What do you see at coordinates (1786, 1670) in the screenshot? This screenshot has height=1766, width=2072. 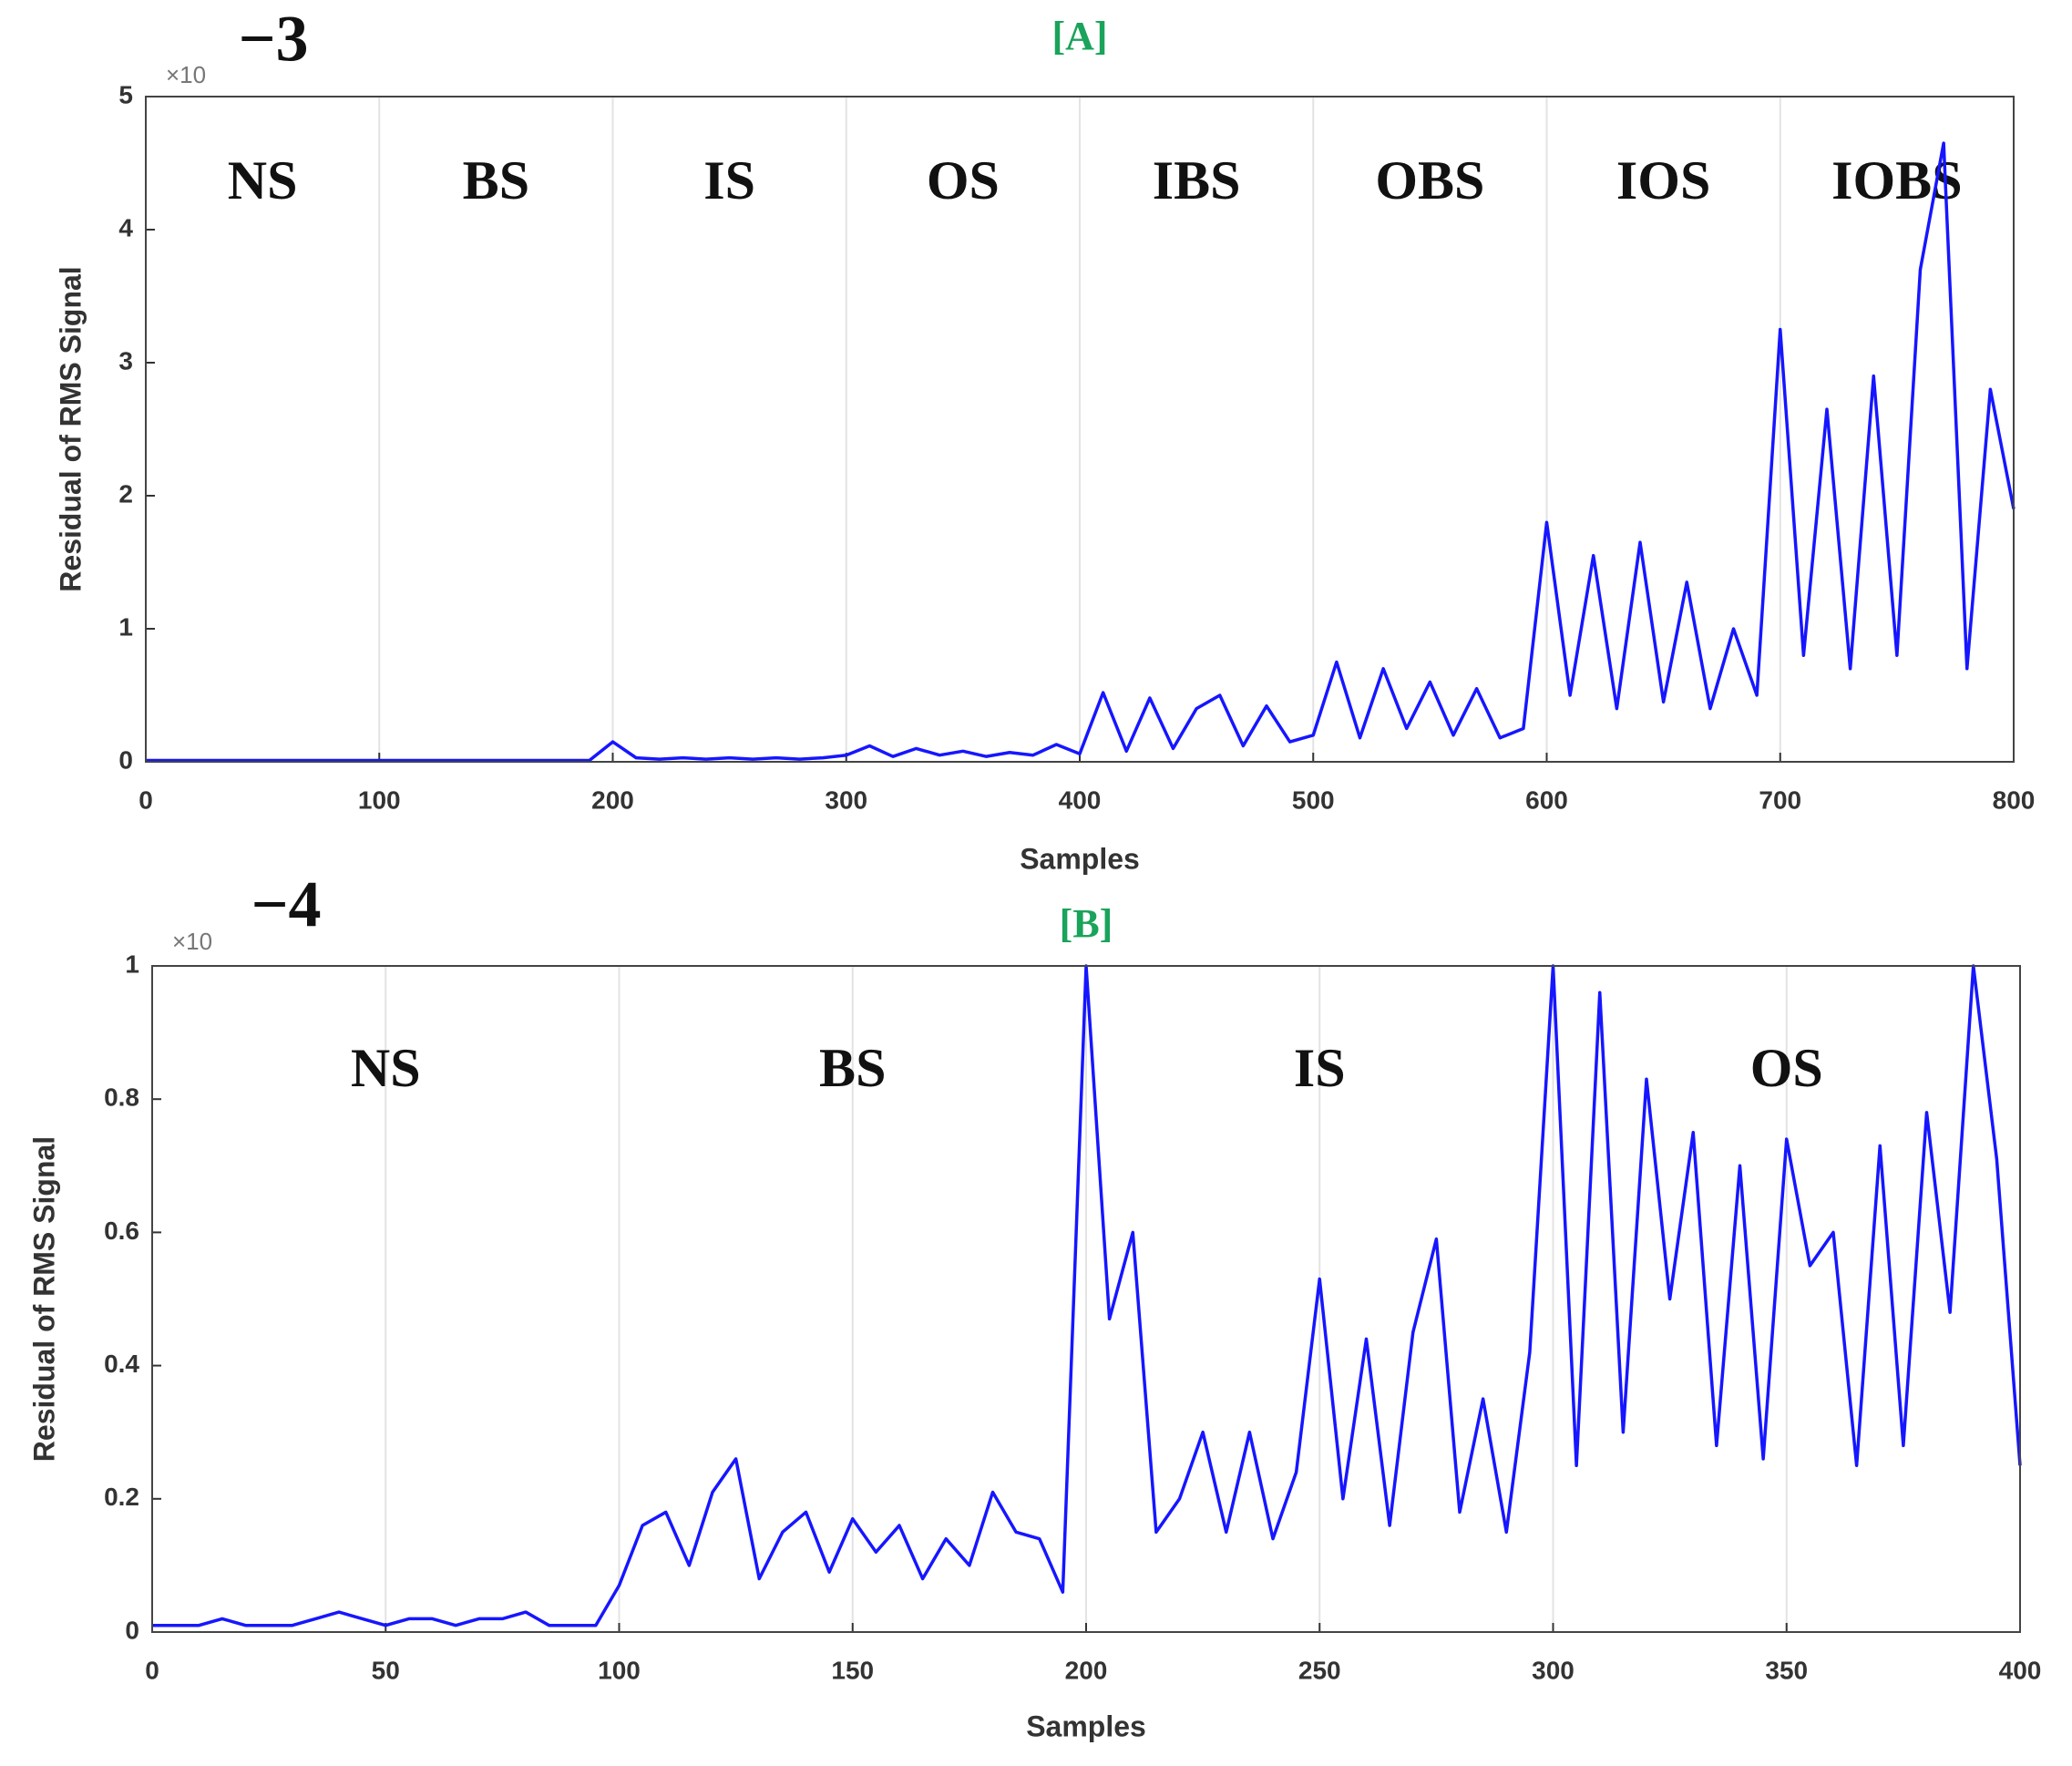 I see `x-tick-label: 350` at bounding box center [1786, 1670].